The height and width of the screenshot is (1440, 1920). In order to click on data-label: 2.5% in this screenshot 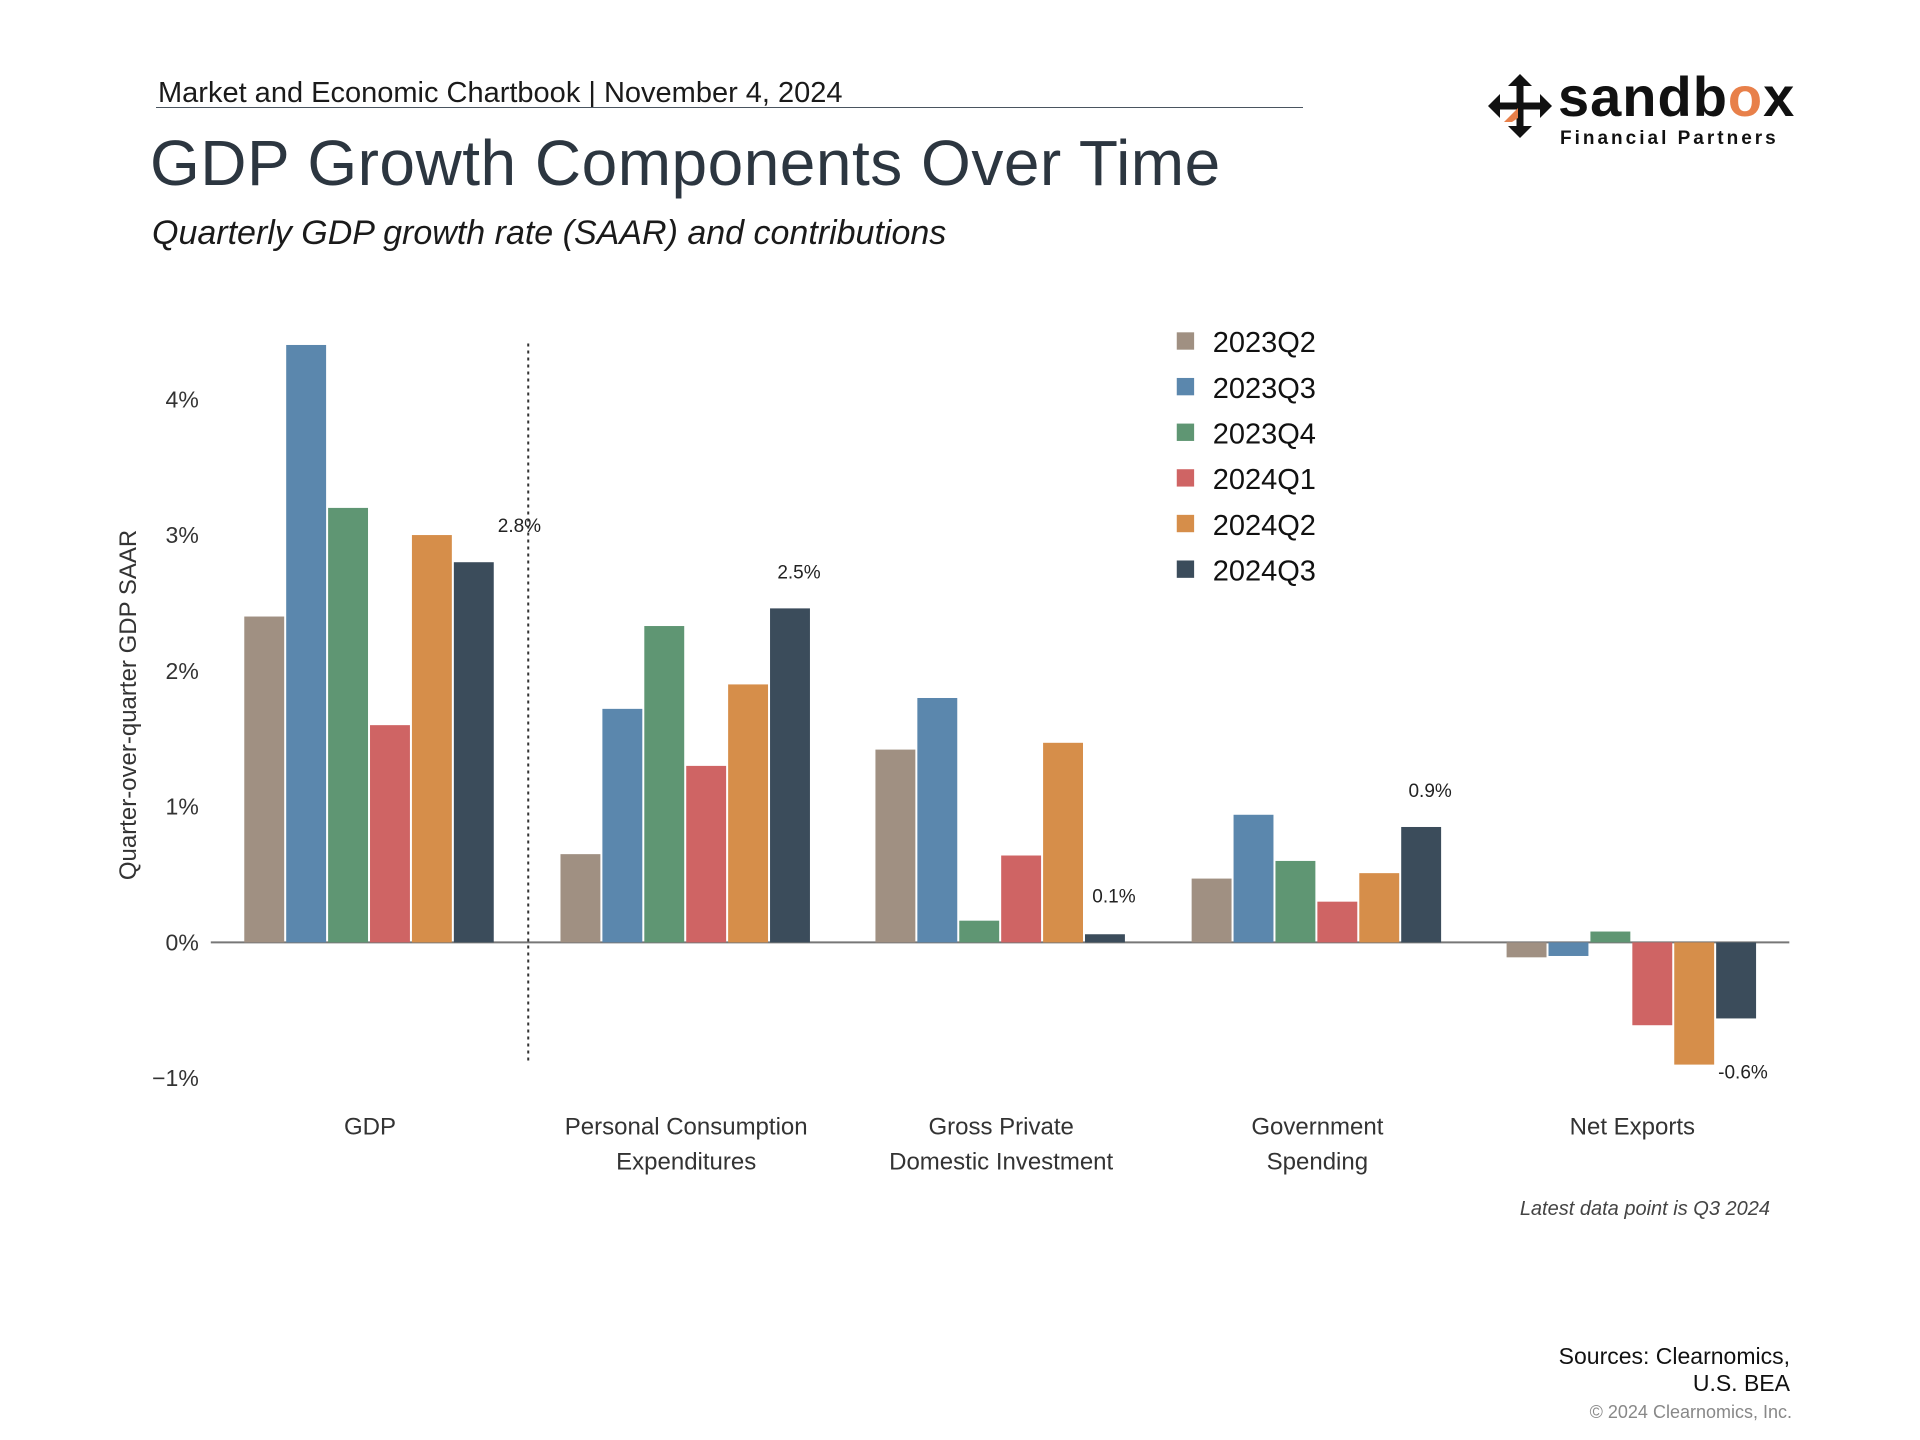, I will do `click(798, 572)`.